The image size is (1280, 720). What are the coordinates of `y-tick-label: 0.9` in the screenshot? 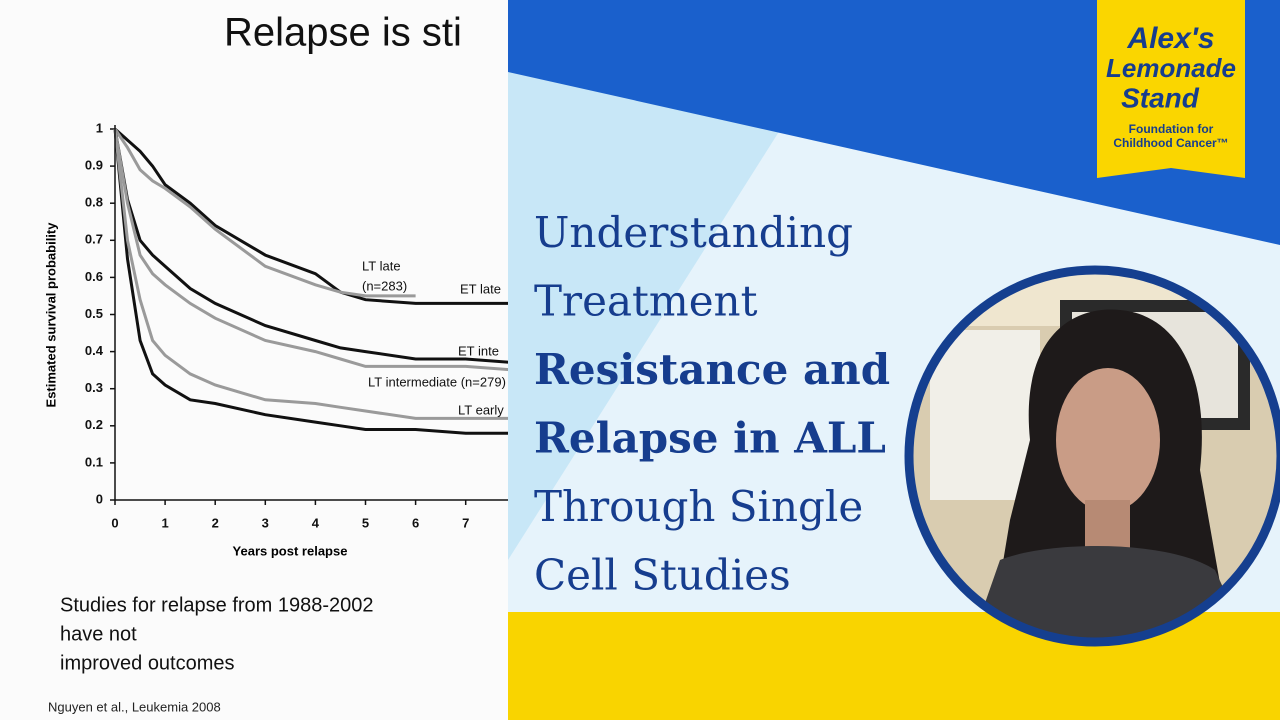 It's located at (94, 165).